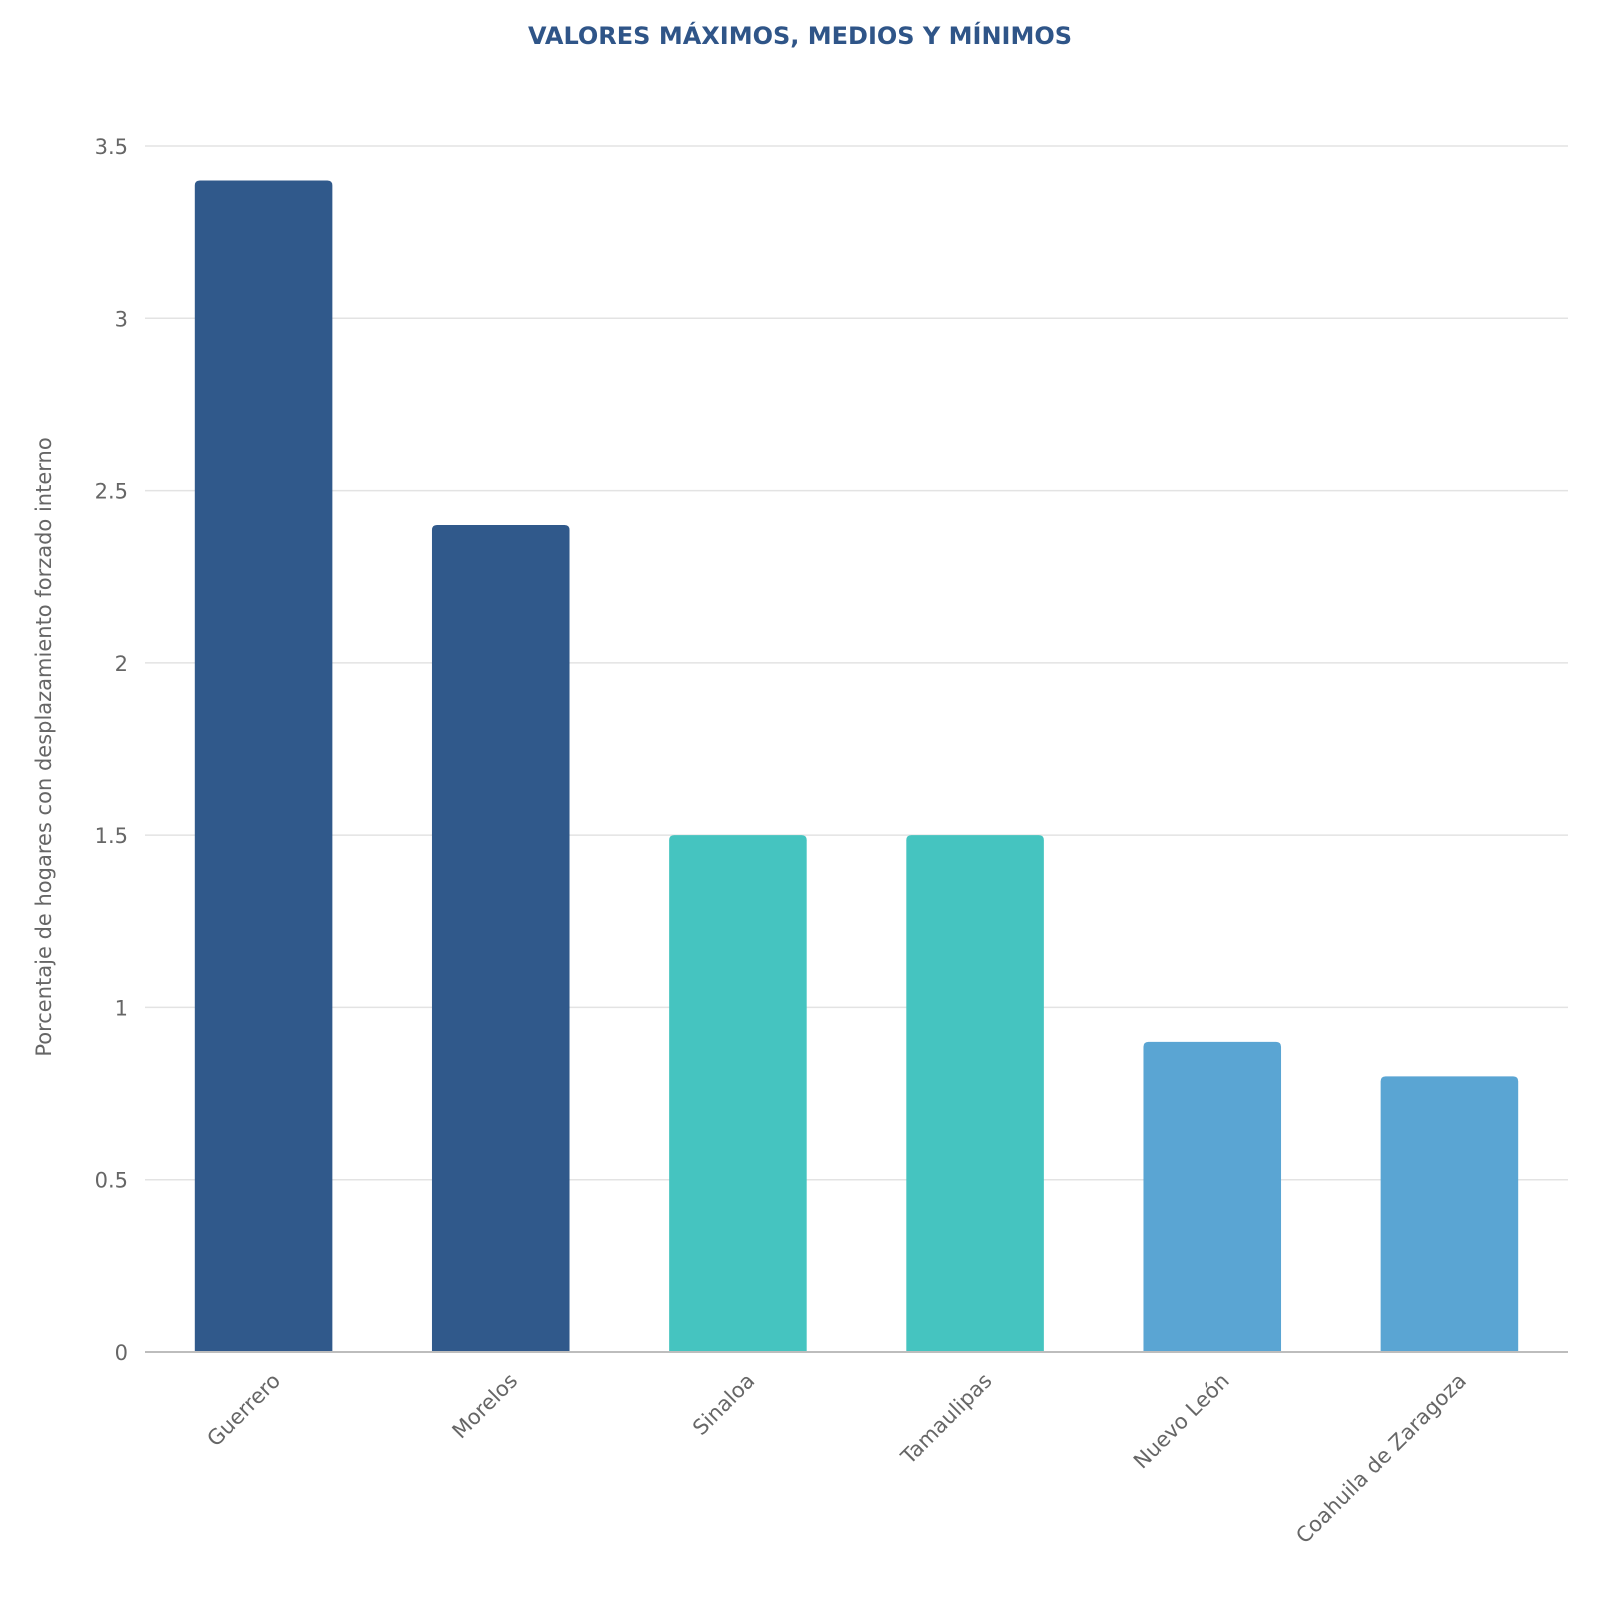  What do you see at coordinates (723, 1404) in the screenshot?
I see `x-tick-label: Sinaloa` at bounding box center [723, 1404].